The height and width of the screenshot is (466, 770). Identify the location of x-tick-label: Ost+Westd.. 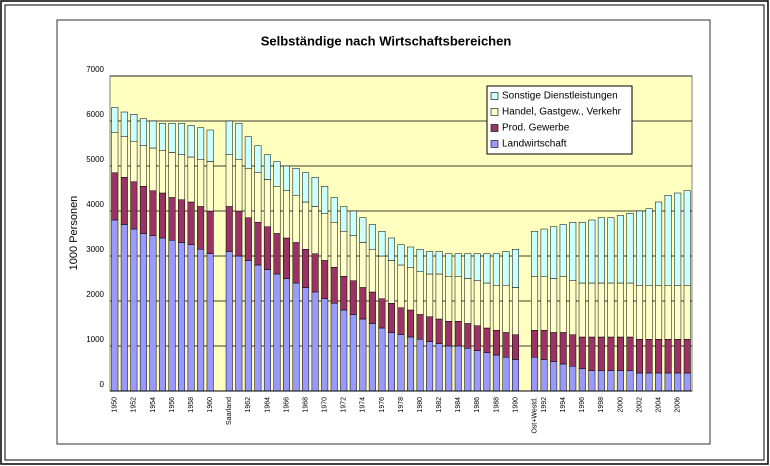
(534, 415).